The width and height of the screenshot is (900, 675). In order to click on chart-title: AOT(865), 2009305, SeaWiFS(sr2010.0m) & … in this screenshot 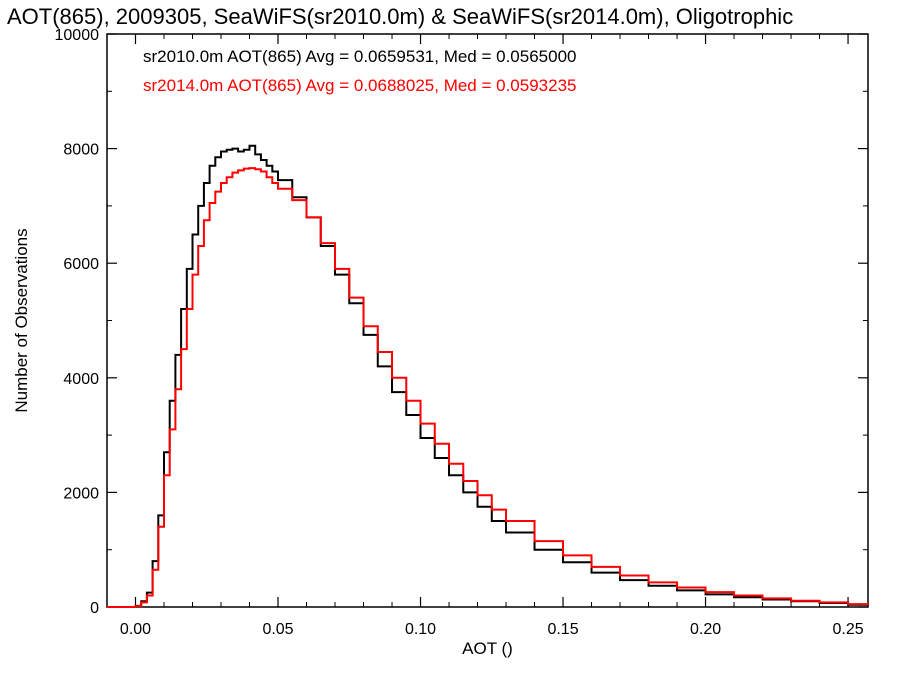, I will do `click(400, 16)`.